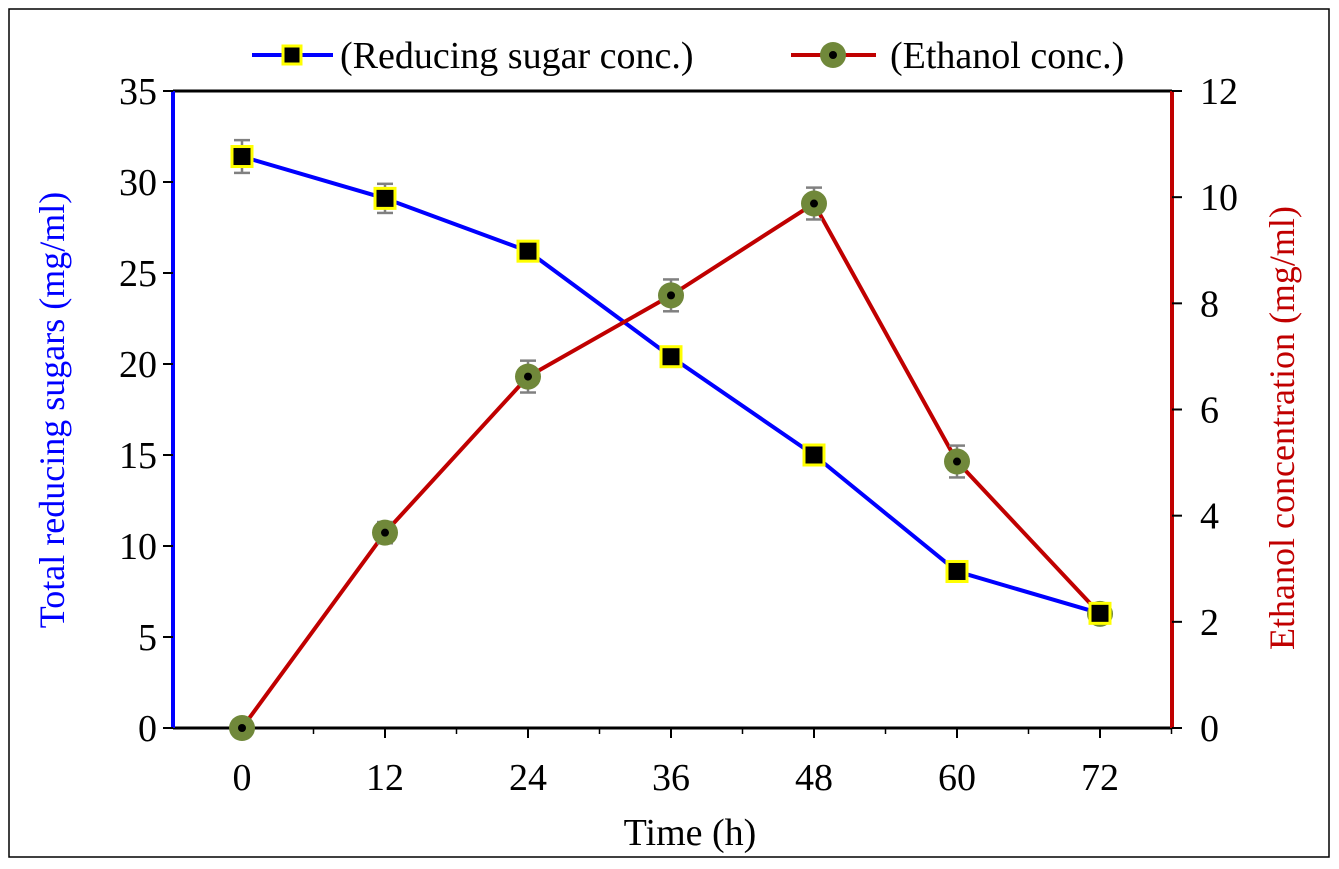  What do you see at coordinates (690, 833) in the screenshot?
I see `x-axis-label: Time (h)` at bounding box center [690, 833].